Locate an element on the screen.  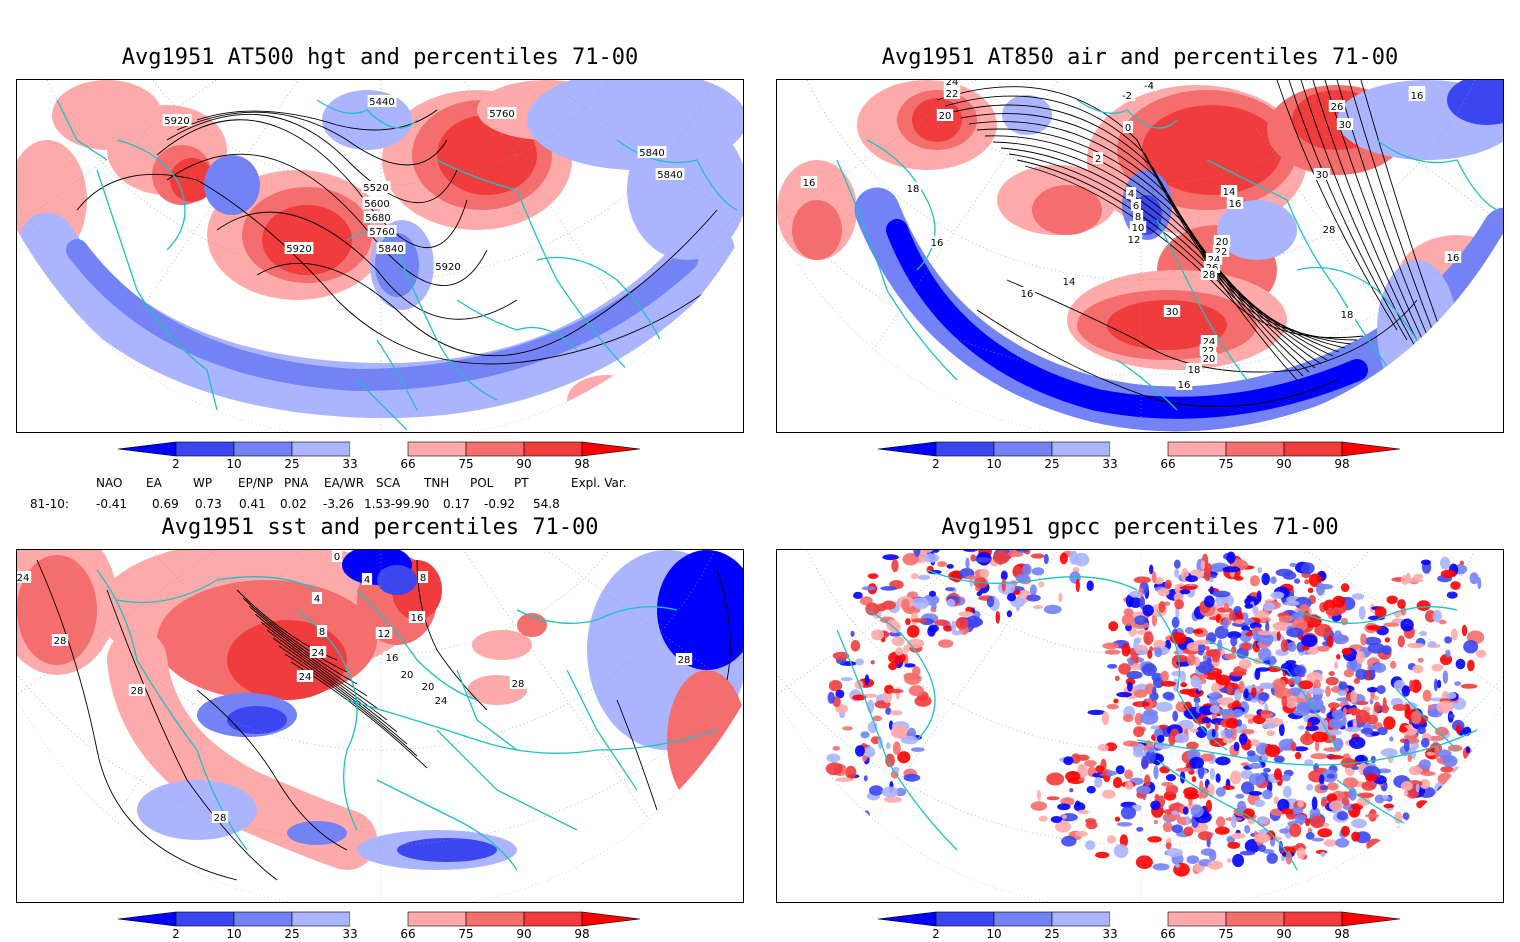
anomaly-patch is located at coordinates (197, 810).